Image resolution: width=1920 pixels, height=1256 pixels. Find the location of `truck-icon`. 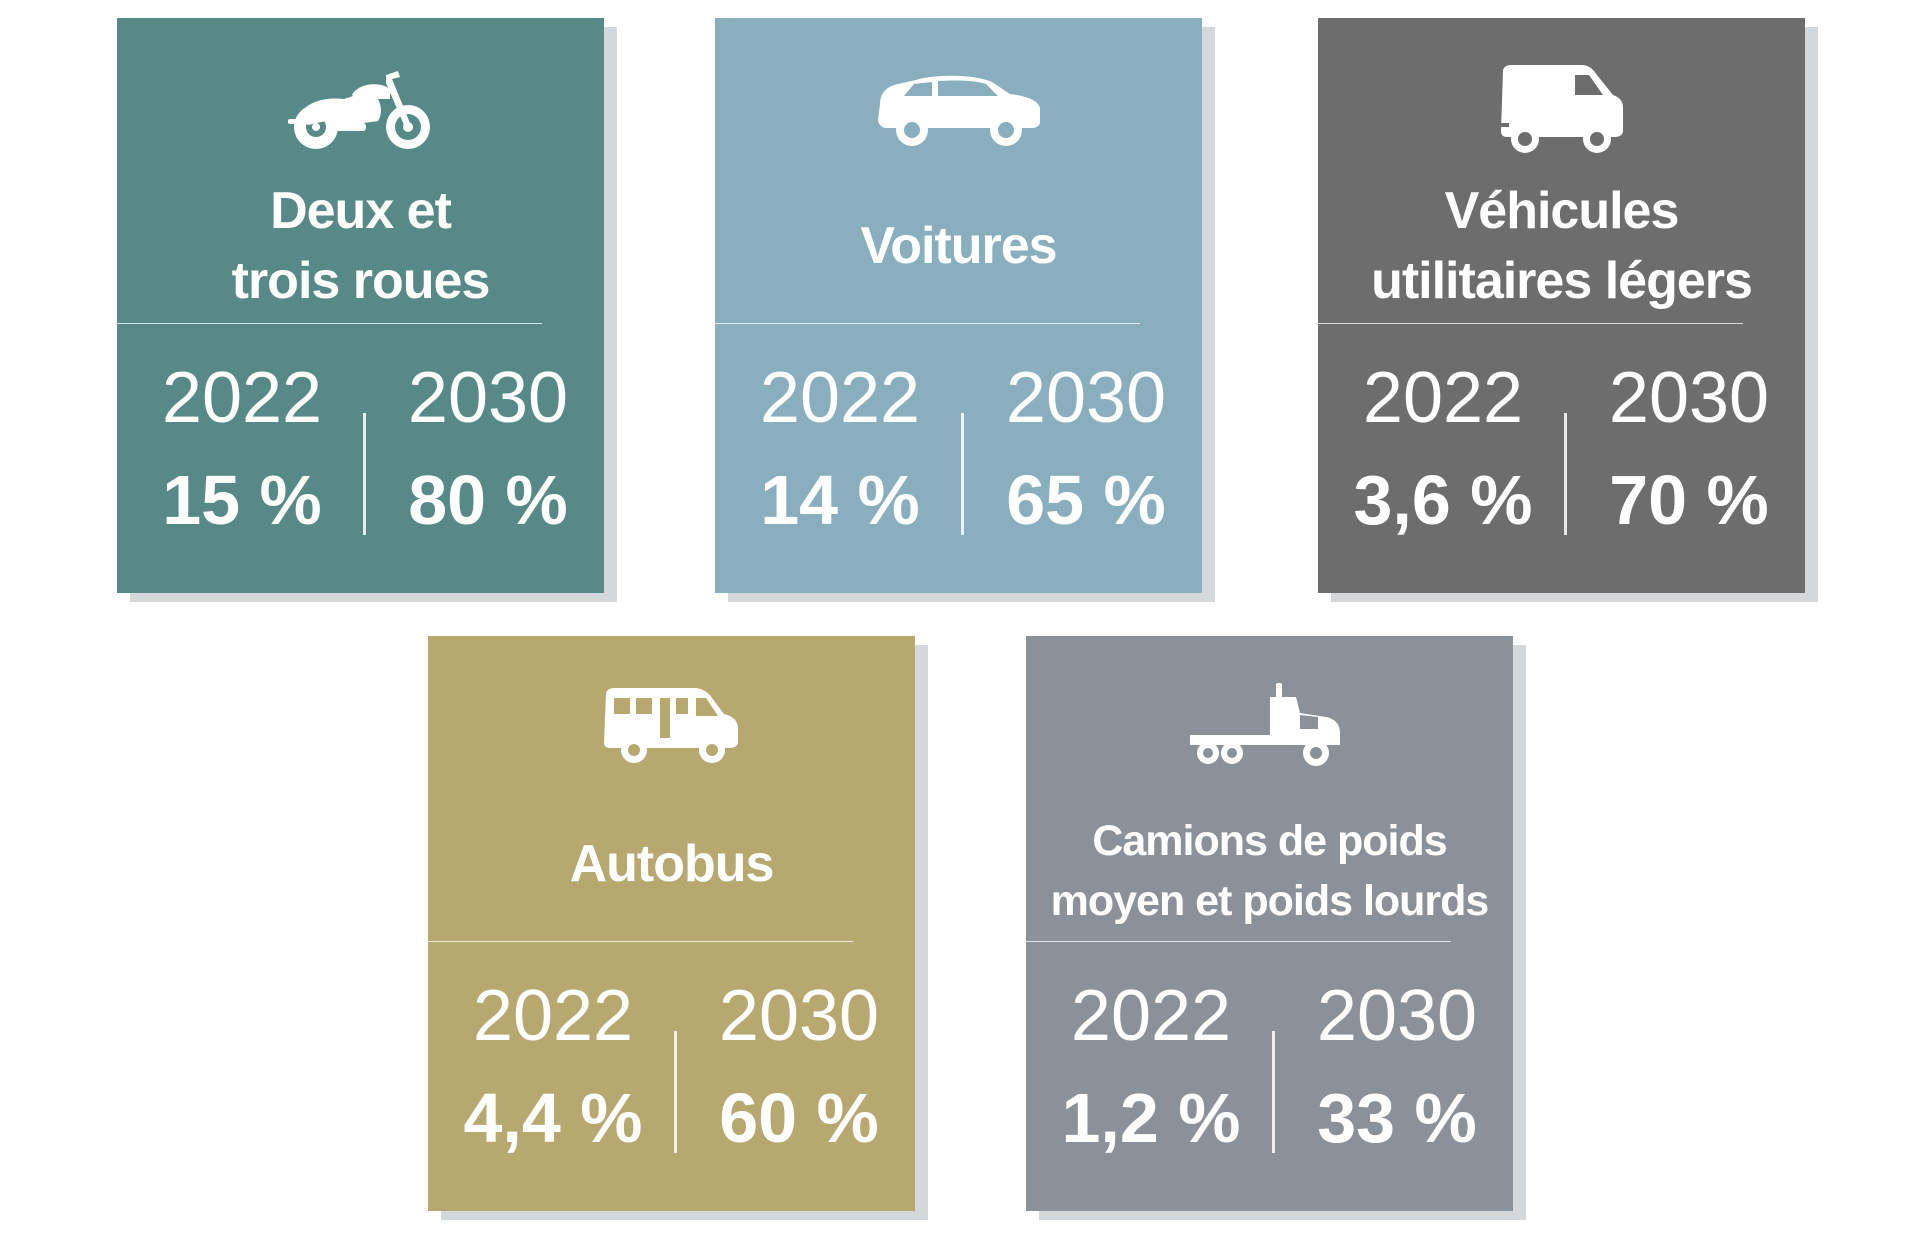

truck-icon is located at coordinates (1269, 728).